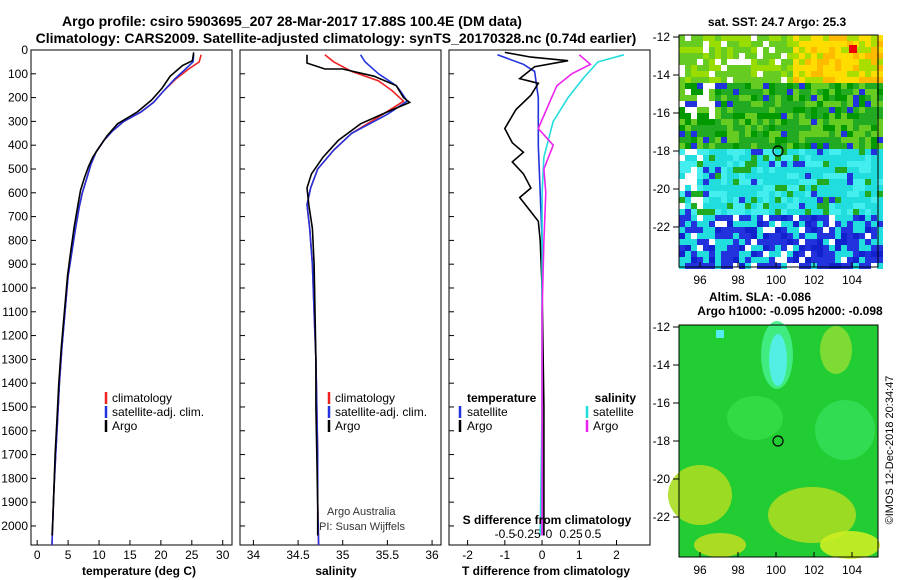 Image resolution: width=900 pixels, height=580 pixels. What do you see at coordinates (126, 299) in the screenshot?
I see `temperature-profile-lines` at bounding box center [126, 299].